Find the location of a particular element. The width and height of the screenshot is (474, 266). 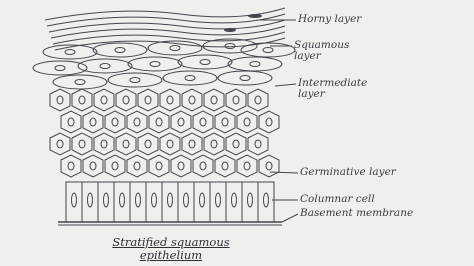

title: Stratified squamous epithelium is located at coordinates (171, 248).